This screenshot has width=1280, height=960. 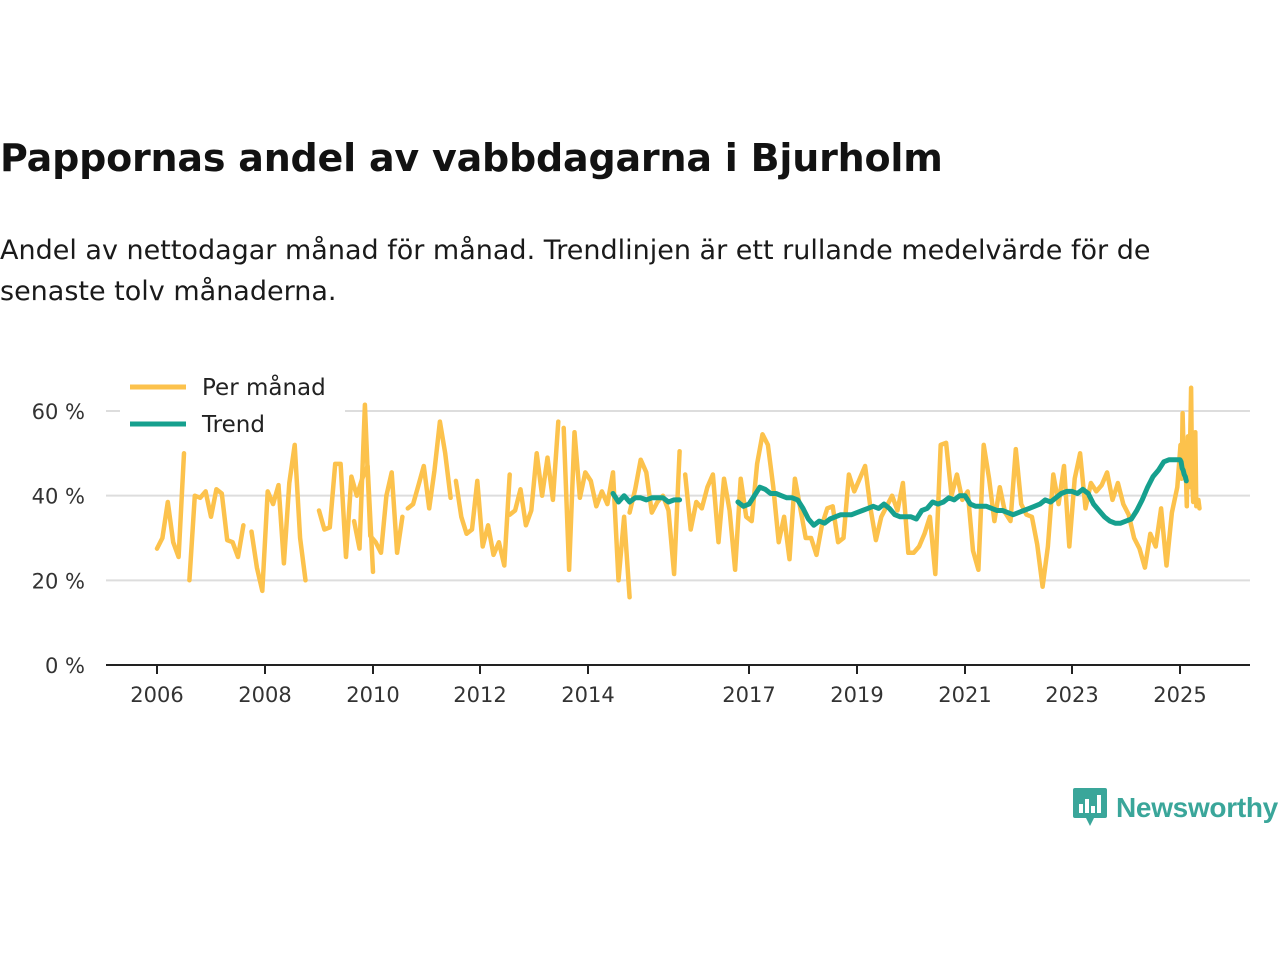 I want to click on newsworthy-logo-text: Newsworthy, so click(x=1197, y=807).